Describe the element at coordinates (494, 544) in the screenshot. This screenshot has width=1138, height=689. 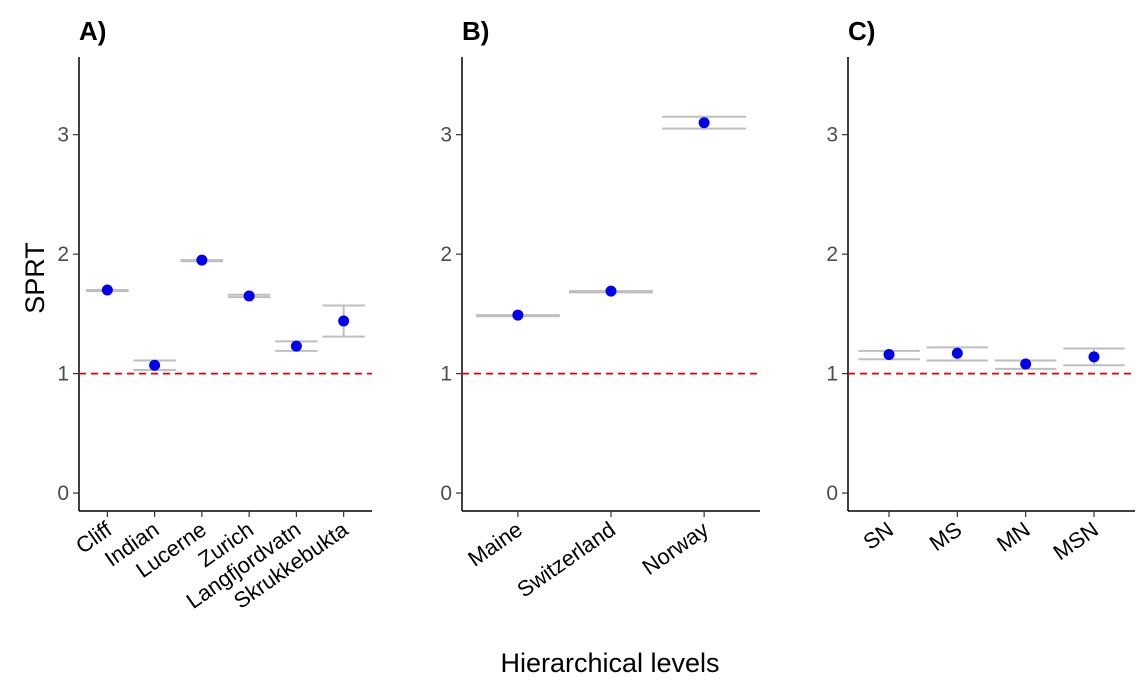
I see `x-tick-label: Maine` at that location.